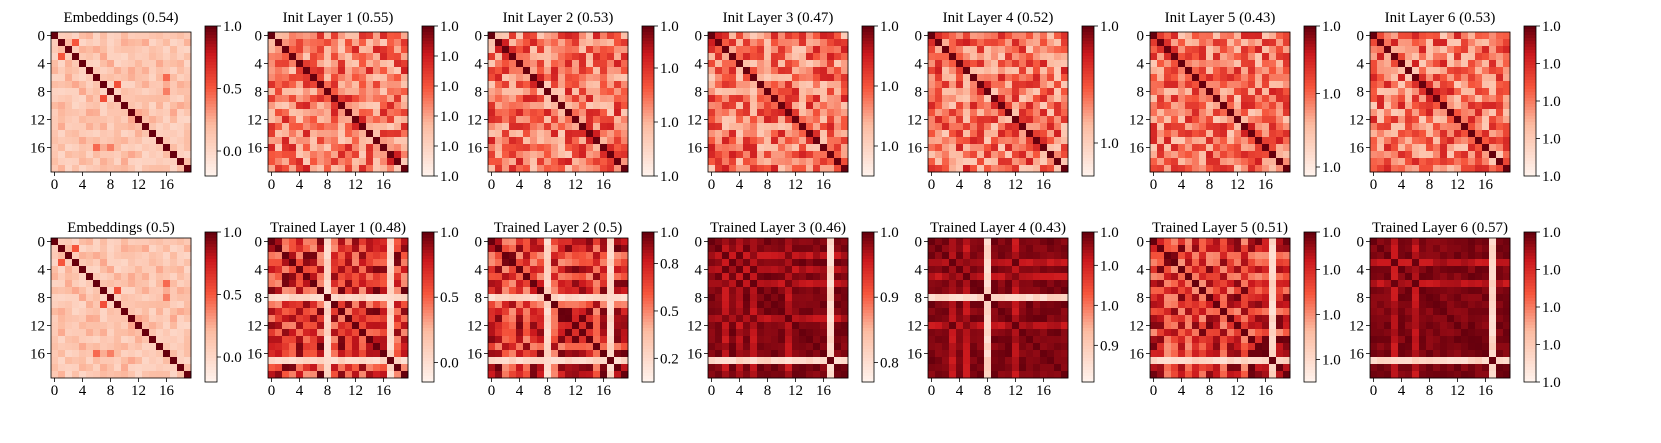 This screenshot has width=1661, height=443. What do you see at coordinates (1402, 185) in the screenshot?
I see `x-tick-label: 4` at bounding box center [1402, 185].